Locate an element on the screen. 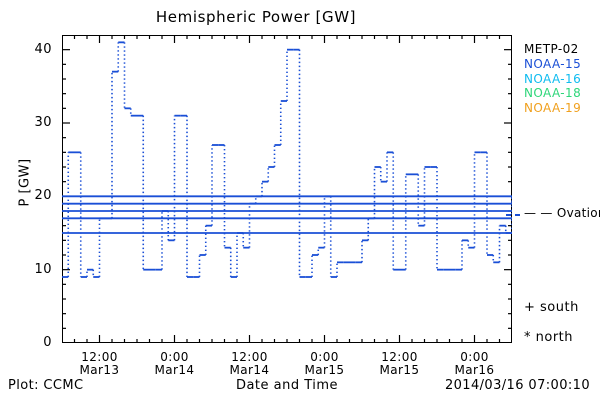 Image resolution: width=600 pixels, height=400 pixels. x-tick-label: 12:00 Mar15 is located at coordinates (400, 364).